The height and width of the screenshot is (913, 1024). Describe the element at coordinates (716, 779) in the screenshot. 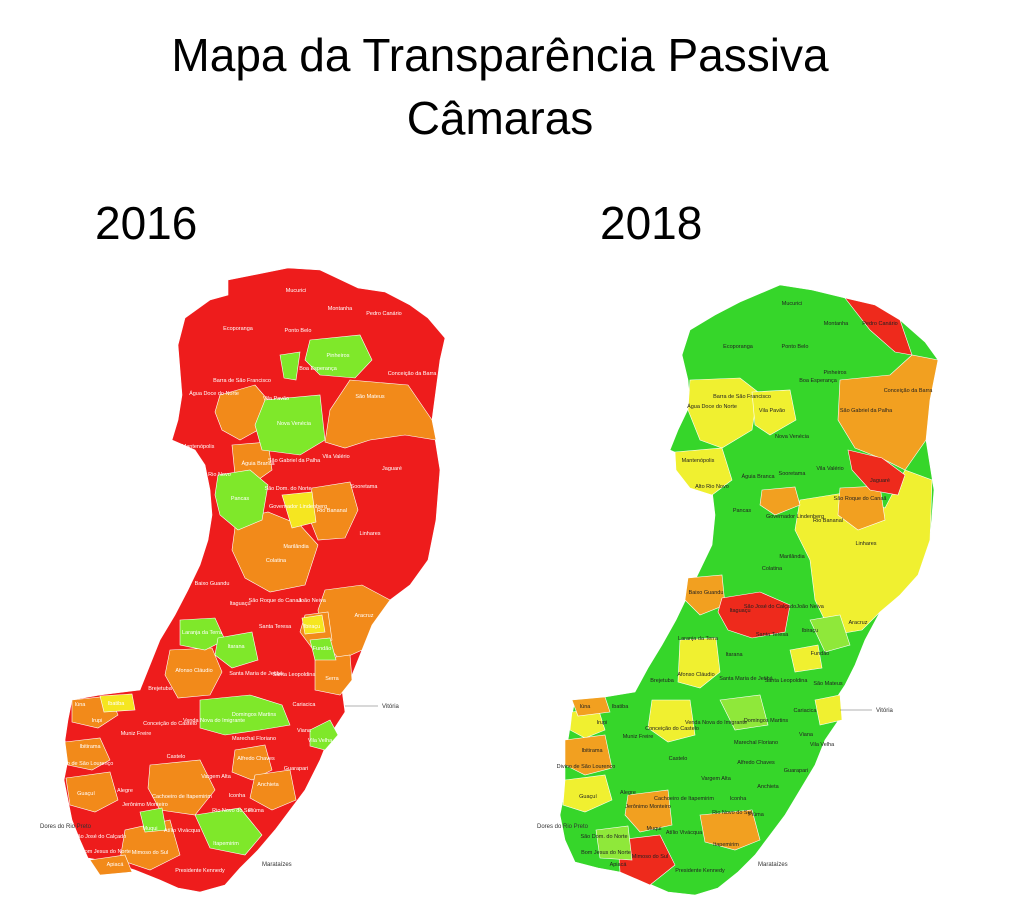

I see `municipality-label: Vargem Alta` at that location.